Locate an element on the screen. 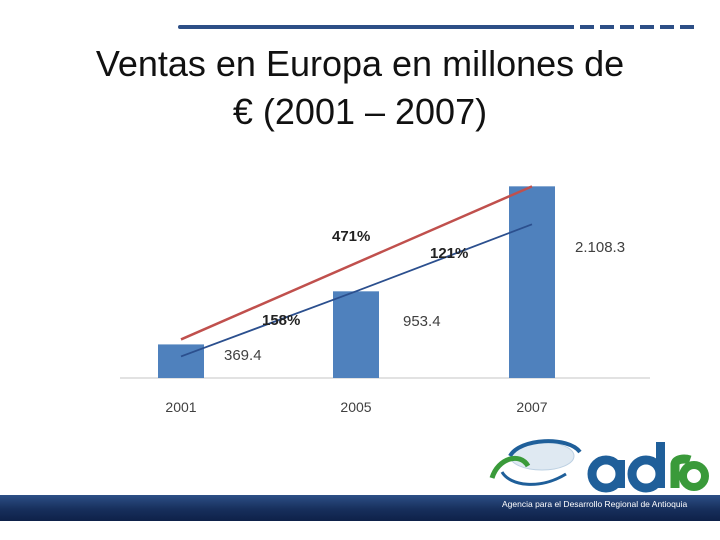  x-tick-label-2007: 2007 is located at coordinates (531, 407).